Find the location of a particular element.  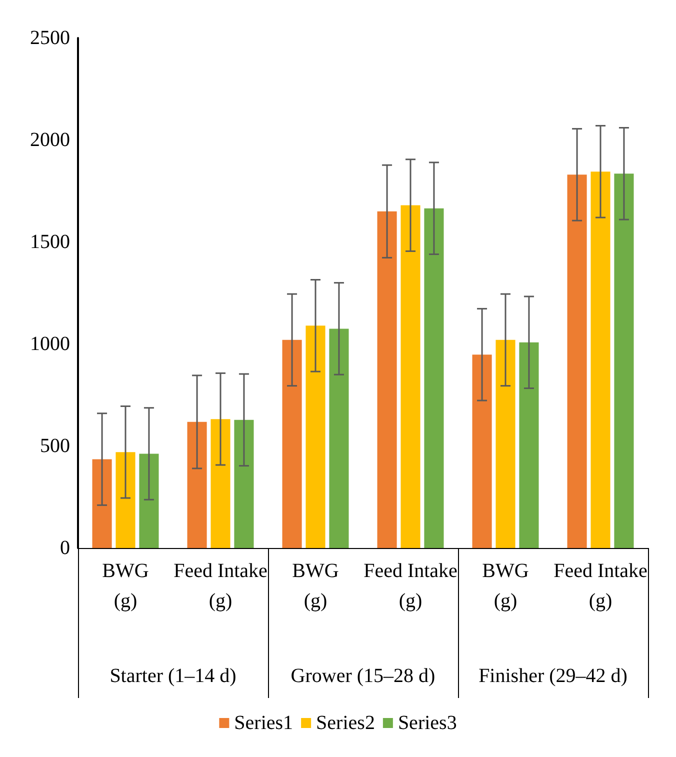

y-tick-label: 500 is located at coordinates (55, 446).